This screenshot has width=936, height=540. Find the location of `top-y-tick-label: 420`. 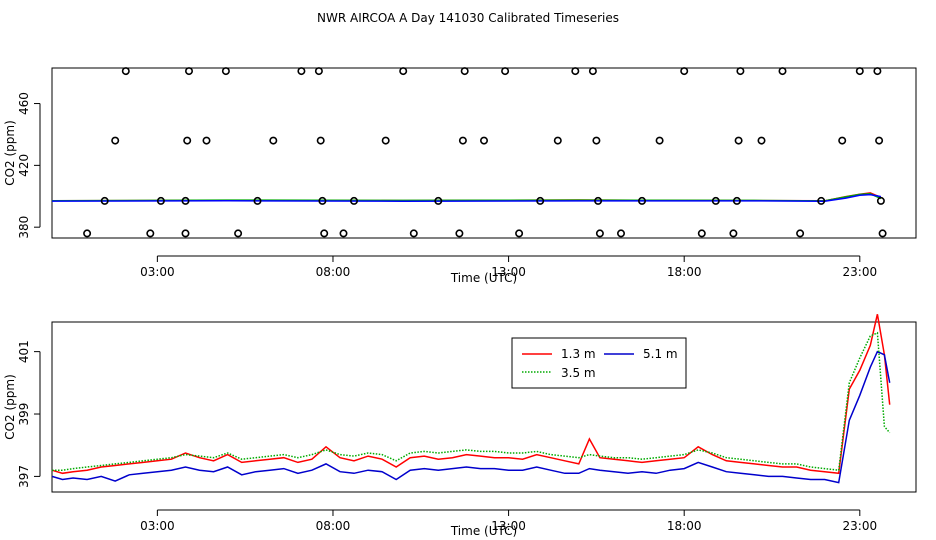

top-y-tick-label: 420 is located at coordinates (24, 165).